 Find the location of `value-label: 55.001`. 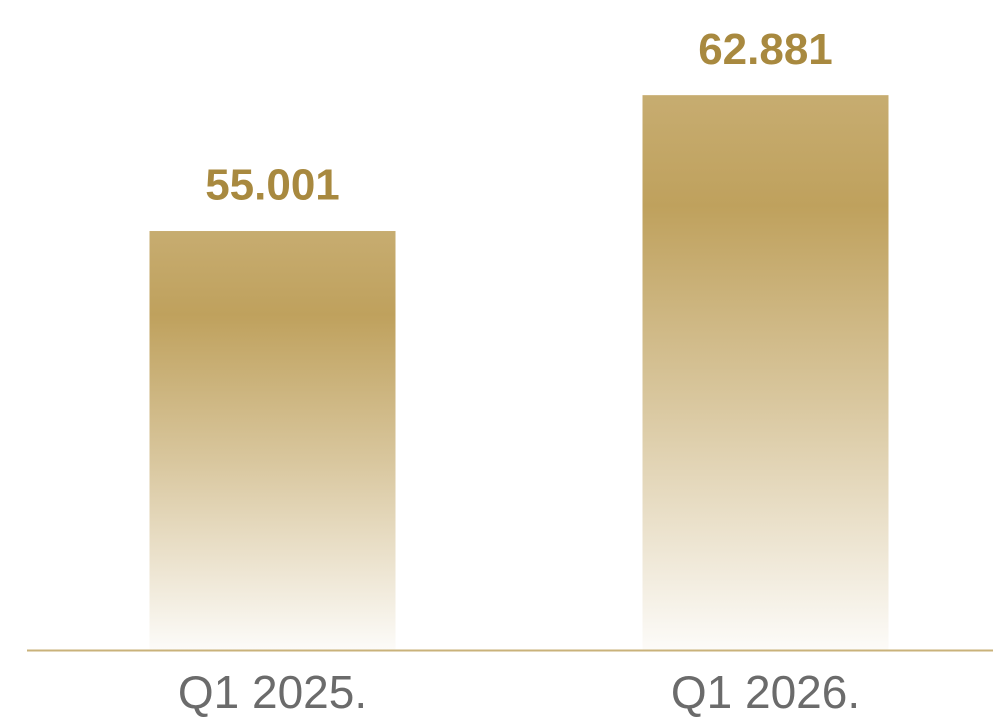

value-label: 55.001 is located at coordinates (272, 185).